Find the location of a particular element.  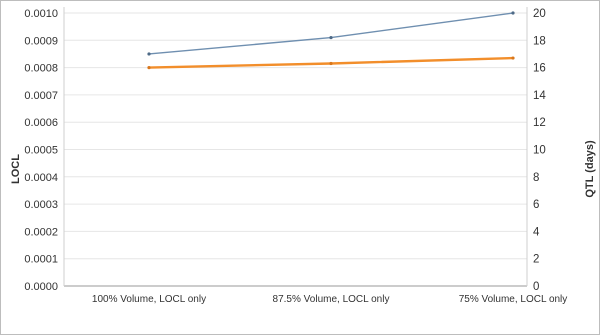

left-tick-label: 0.0004 is located at coordinates (41, 178).